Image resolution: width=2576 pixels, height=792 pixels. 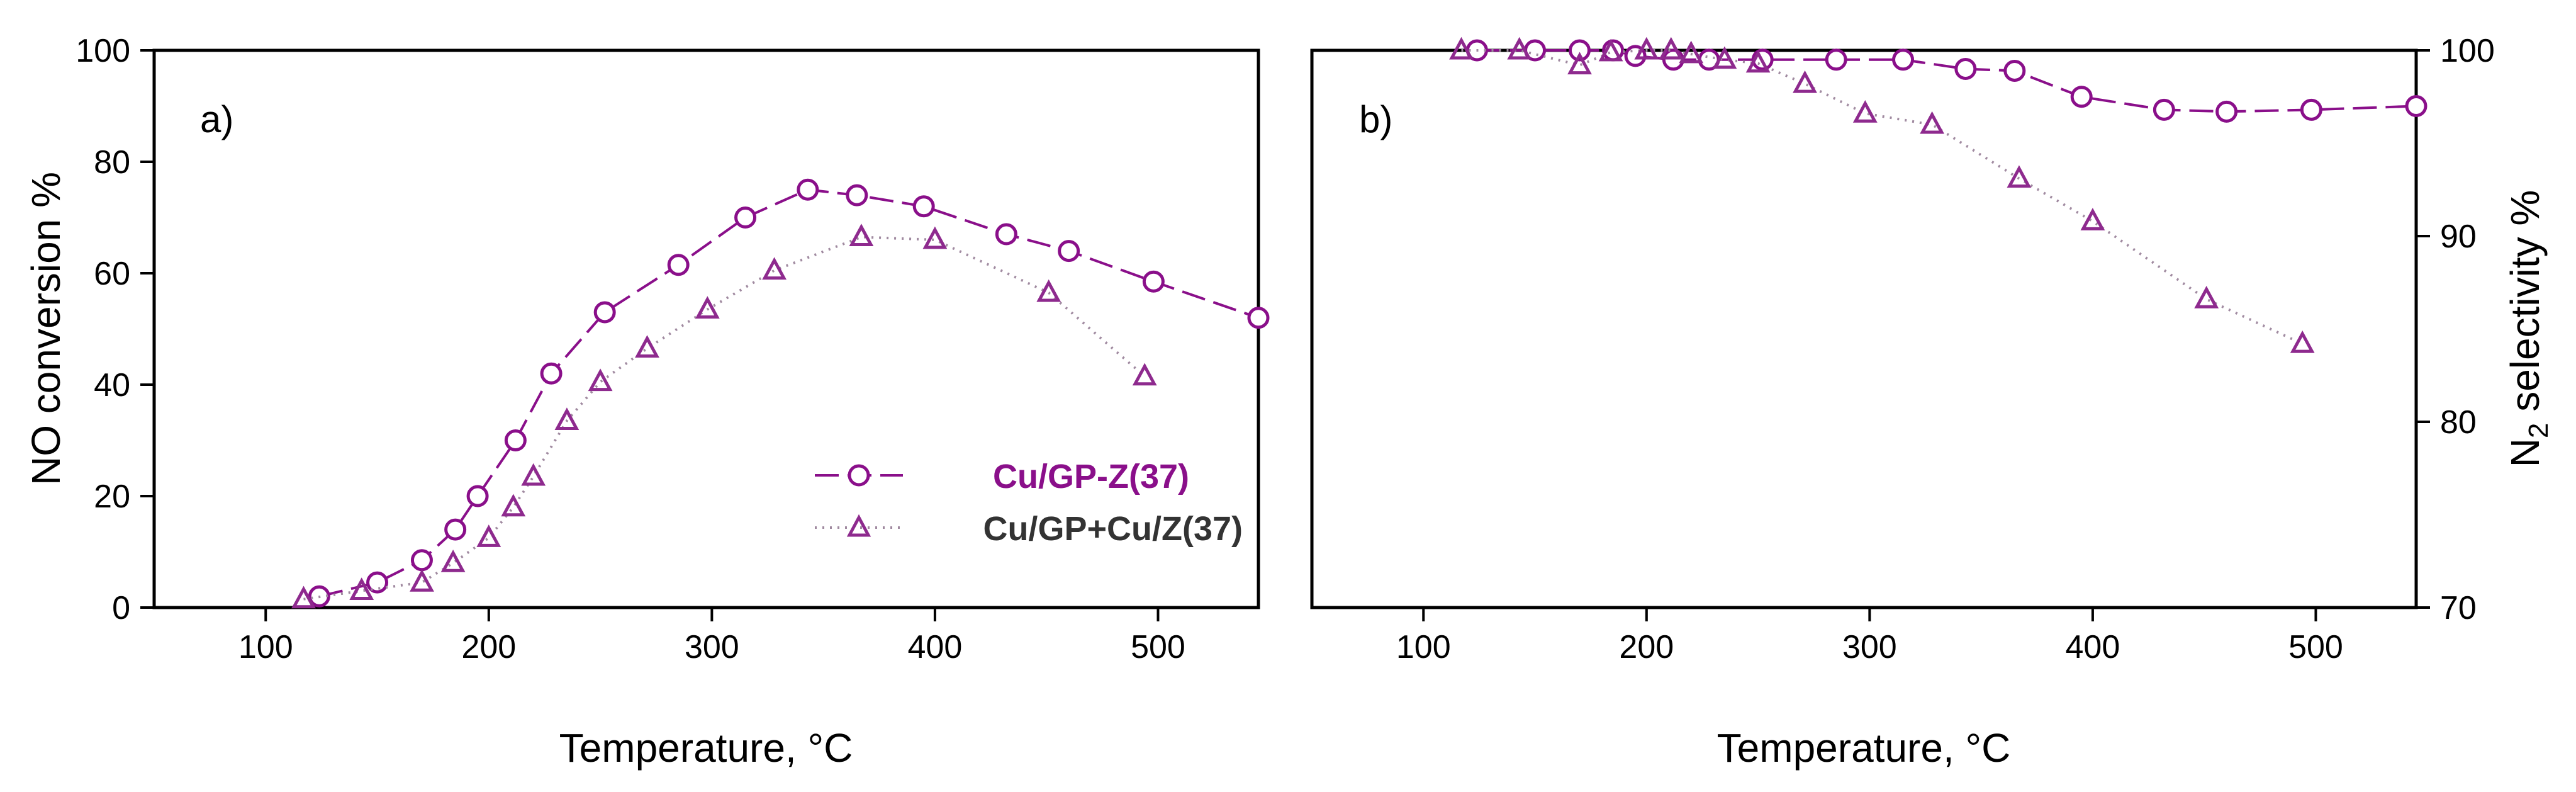 What do you see at coordinates (112, 274) in the screenshot?
I see `y-tick-label-a: 60` at bounding box center [112, 274].